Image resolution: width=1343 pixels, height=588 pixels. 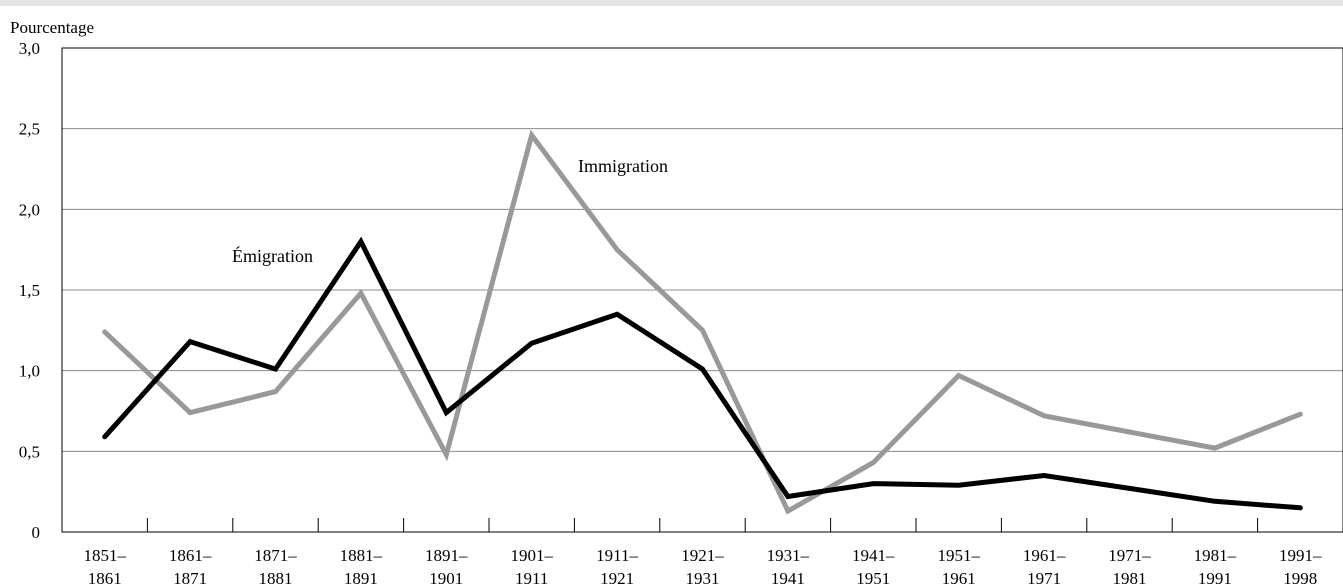 I want to click on x-tick-label: 1871, so click(x=190, y=578).